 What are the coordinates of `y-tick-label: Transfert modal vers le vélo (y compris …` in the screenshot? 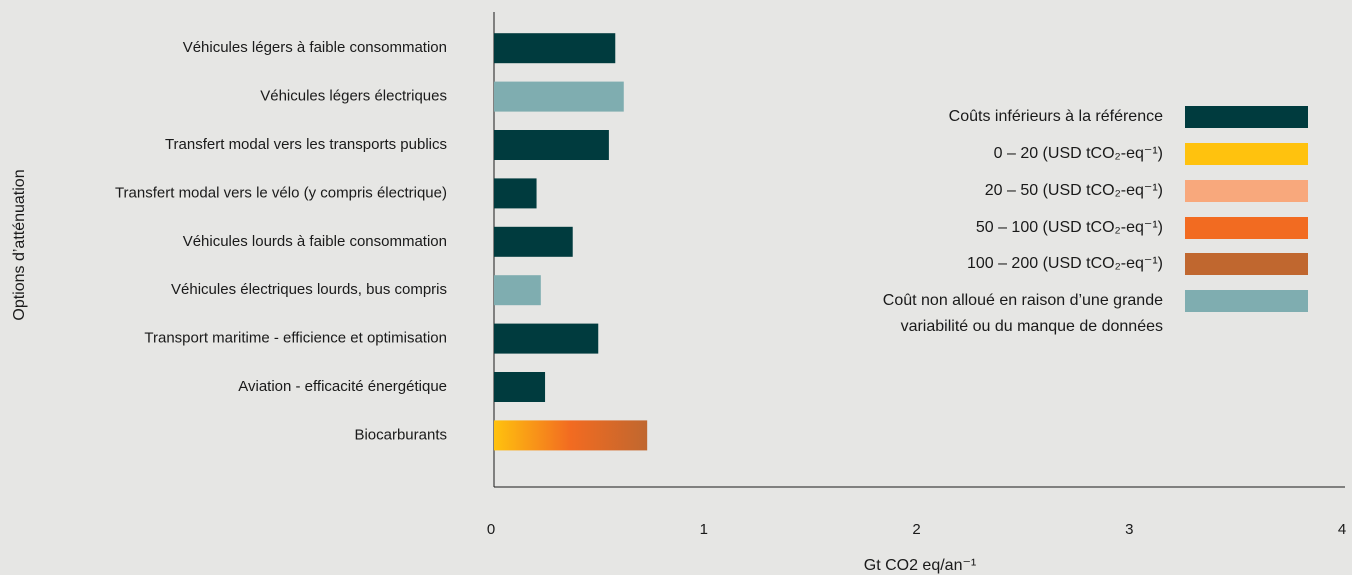 It's located at (281, 192).